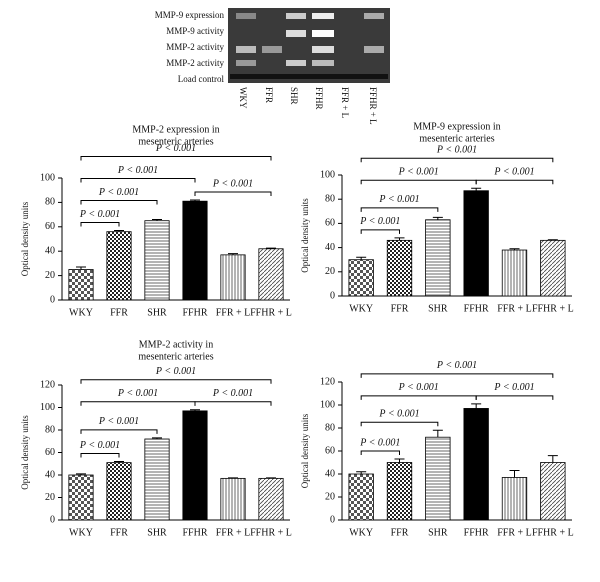  Describe the element at coordinates (52, 519) in the screenshot. I see `y-tick-label: 0` at that location.